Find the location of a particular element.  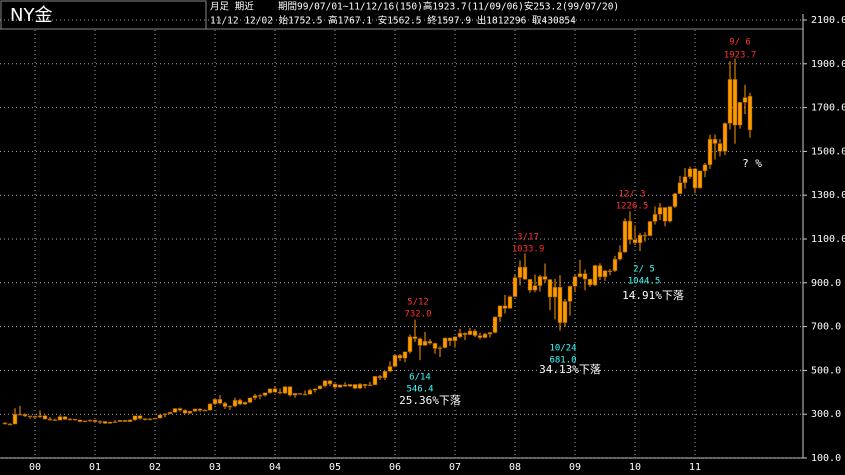

chart-title: NY金 is located at coordinates (31, 15).